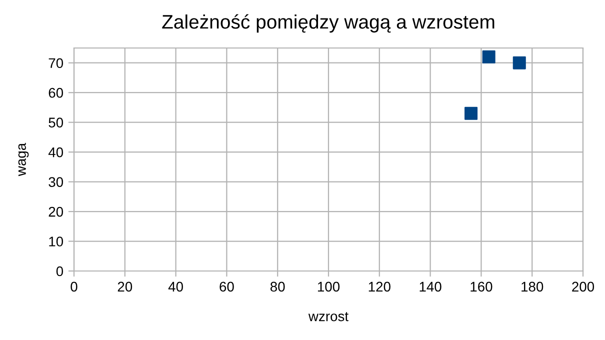 The image size is (605, 340). Describe the element at coordinates (227, 287) in the screenshot. I see `x-tick-label: 60` at that location.